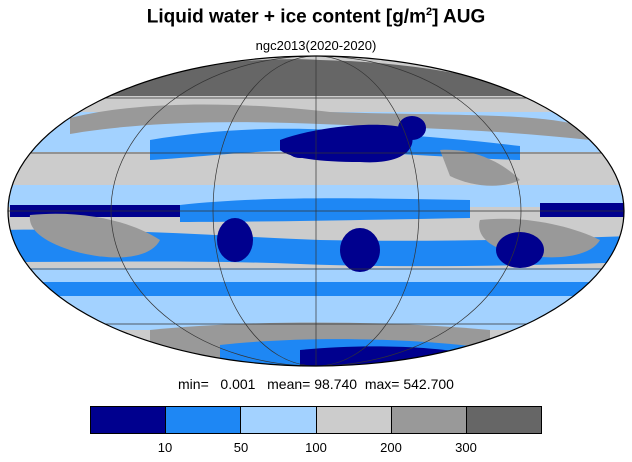  I want to click on colorbar, so click(316, 420).